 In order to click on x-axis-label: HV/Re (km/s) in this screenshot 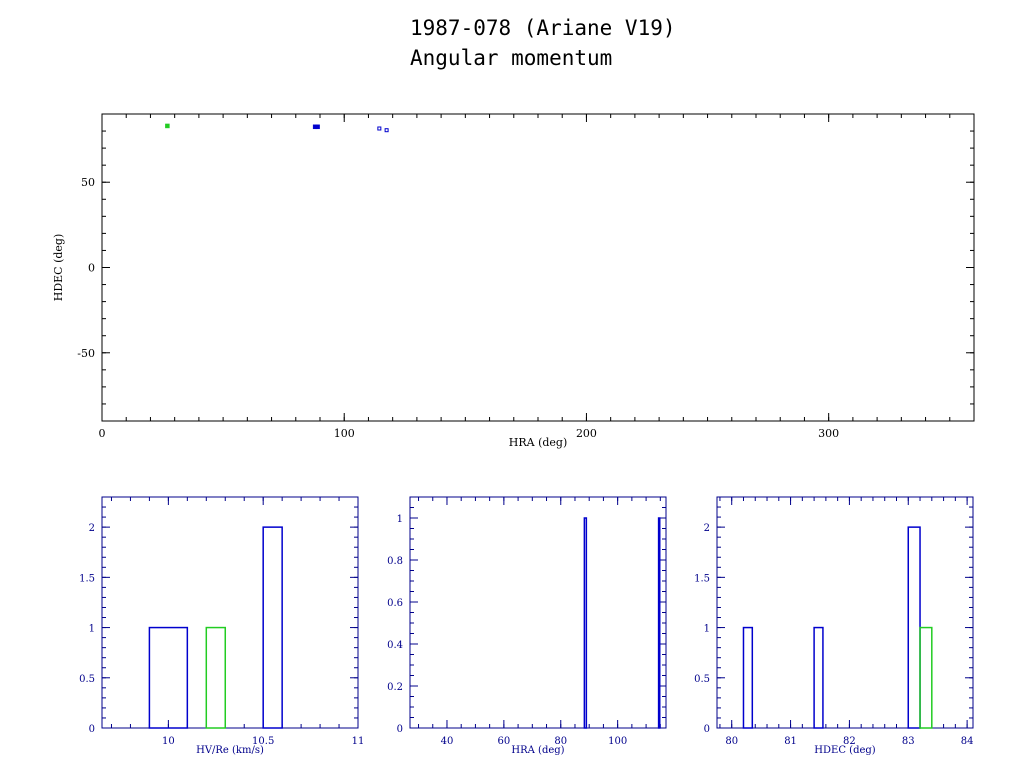, I will do `click(230, 750)`.